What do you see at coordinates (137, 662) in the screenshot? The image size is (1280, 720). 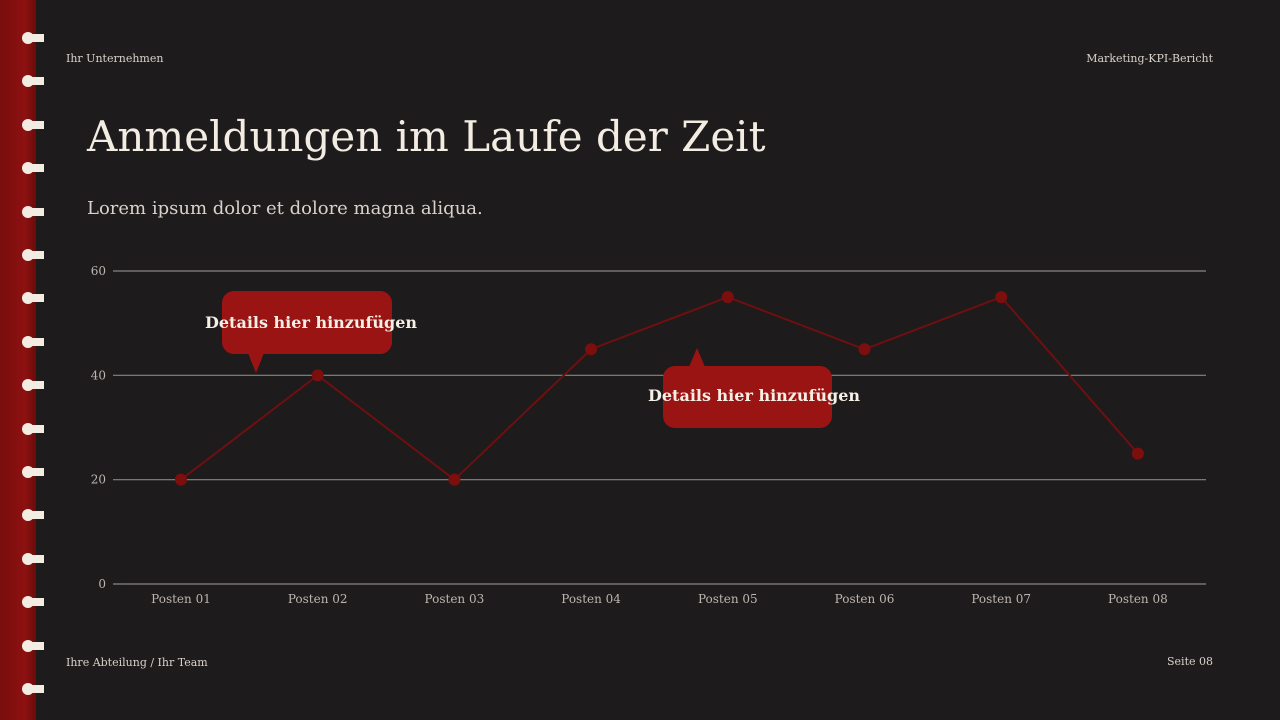 I see `department-label: Ihre Abteilung / Ihr Team` at bounding box center [137, 662].